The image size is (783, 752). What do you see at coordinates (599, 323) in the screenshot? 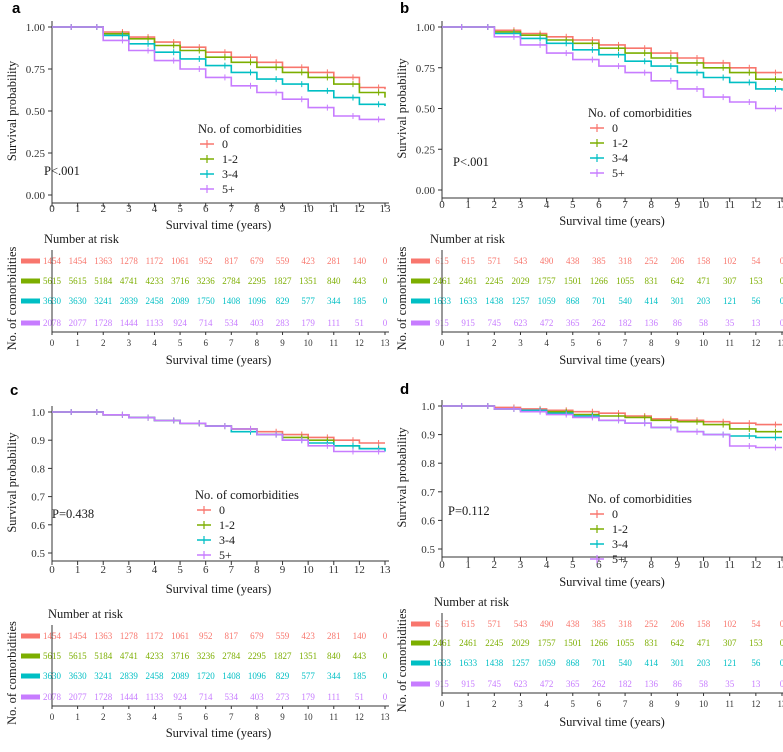
I see `risk-count: 262` at bounding box center [599, 323].